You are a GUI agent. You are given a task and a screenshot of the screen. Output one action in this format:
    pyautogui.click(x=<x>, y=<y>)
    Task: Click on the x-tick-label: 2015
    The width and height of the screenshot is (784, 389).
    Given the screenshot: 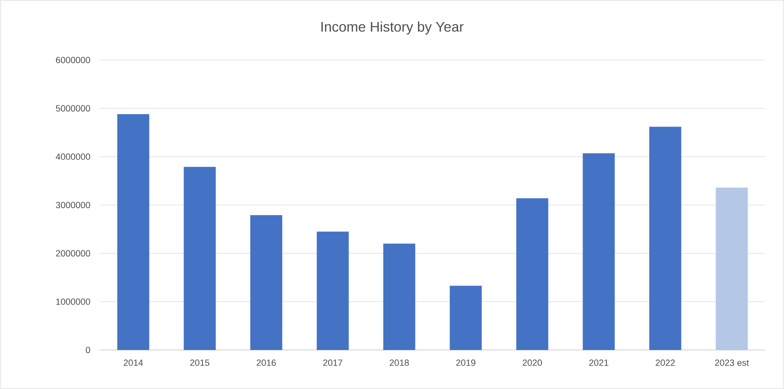 What is the action you would take?
    pyautogui.click(x=200, y=363)
    